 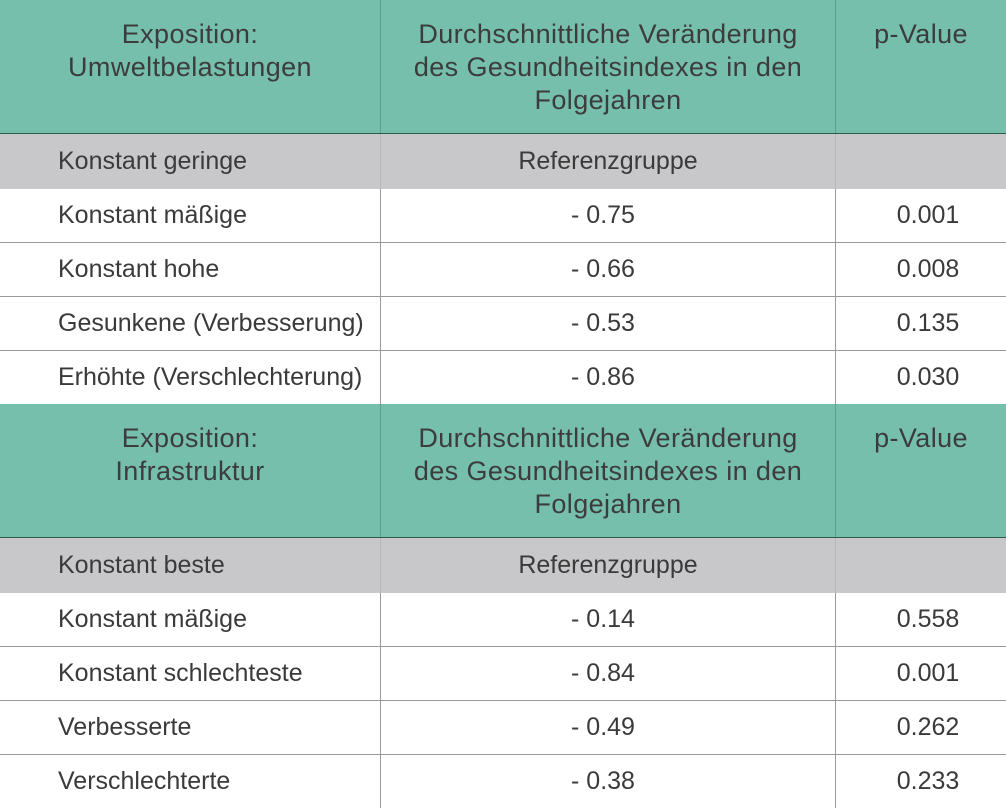 I want to click on header-exposition-line2: Infrastruktur, so click(x=190, y=471).